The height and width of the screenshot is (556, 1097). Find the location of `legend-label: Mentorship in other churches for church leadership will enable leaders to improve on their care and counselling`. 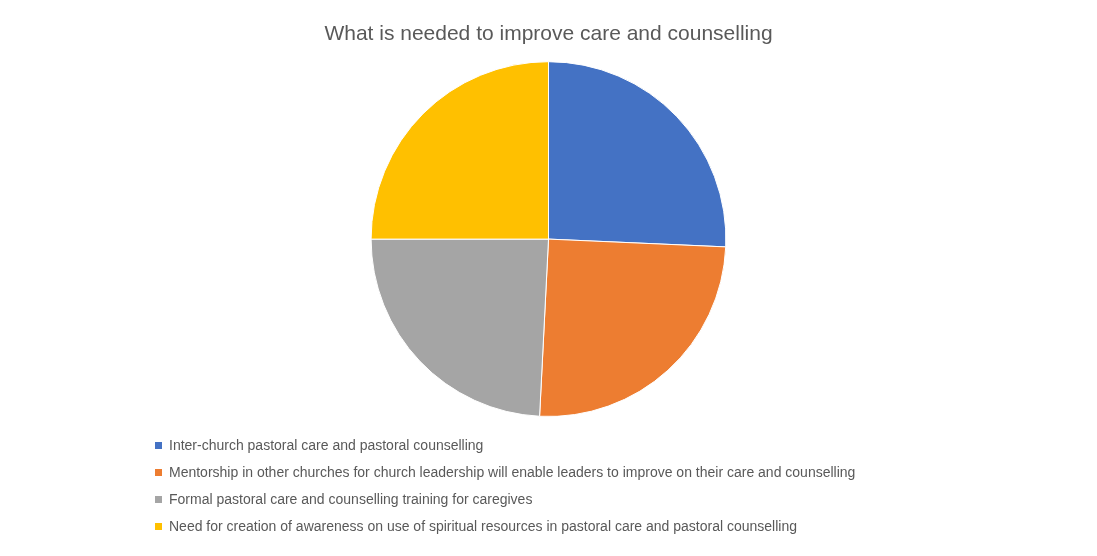

legend-label: Mentorship in other churches for church leadership will enable leaders to improve on their care and counselling is located at coordinates (512, 472).